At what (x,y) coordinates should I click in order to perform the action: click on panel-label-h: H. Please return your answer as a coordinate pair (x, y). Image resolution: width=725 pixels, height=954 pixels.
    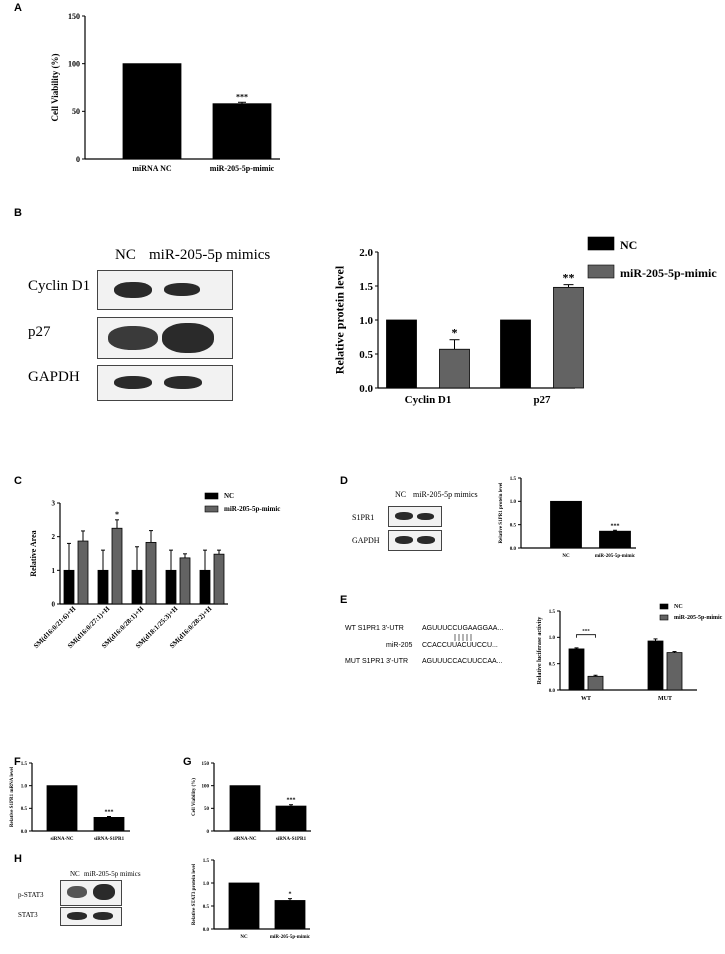
    Looking at the image, I should click on (18, 859).